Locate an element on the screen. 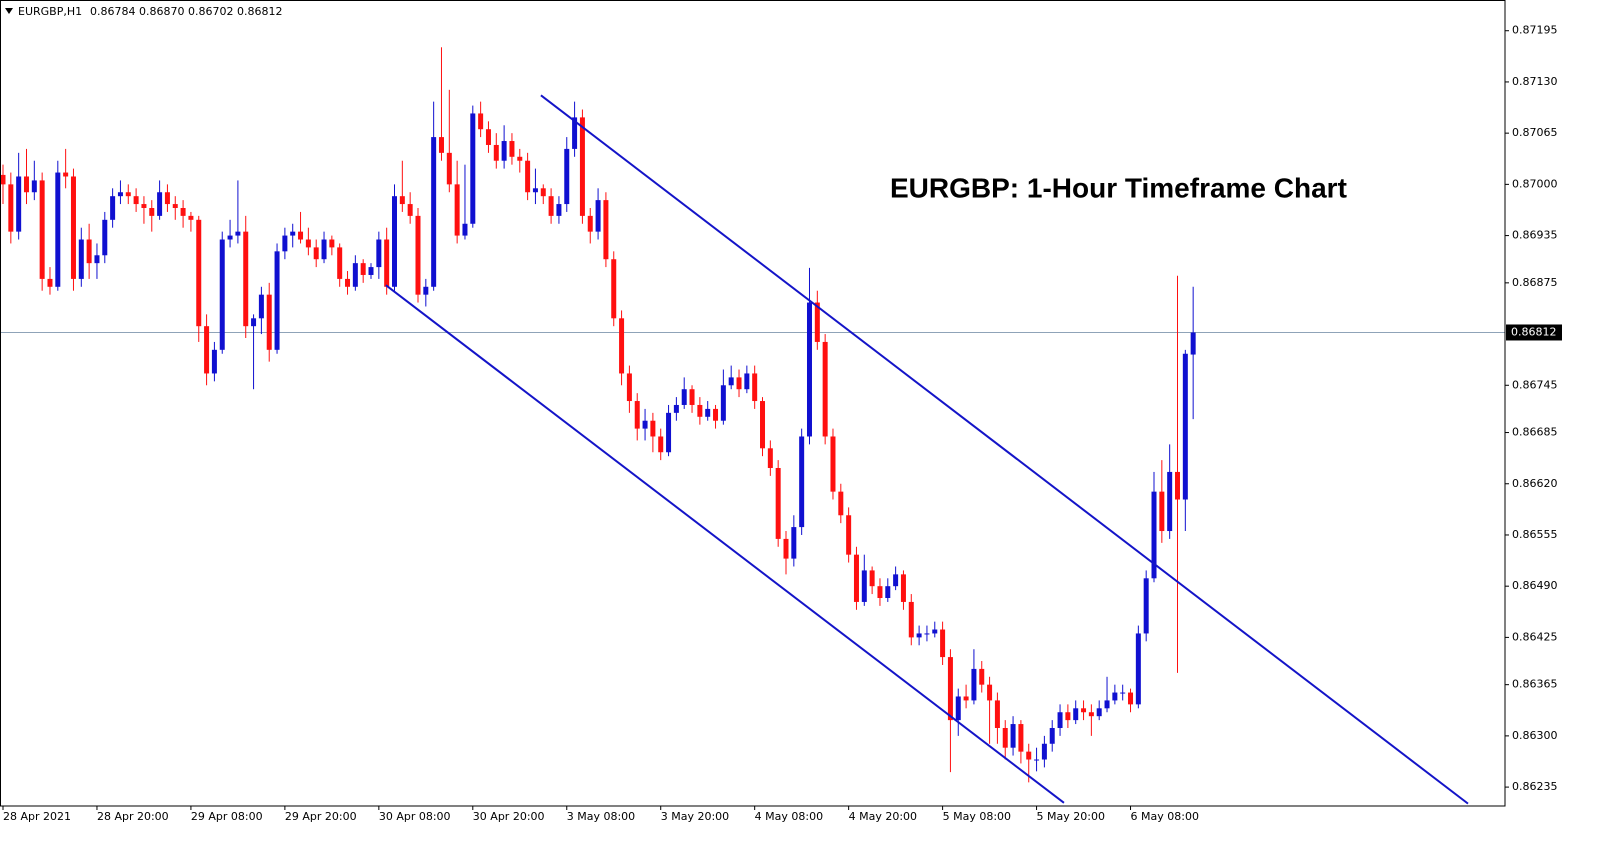 This screenshot has width=1607, height=850. y-tick-label: 0.86365 is located at coordinates (1535, 684).